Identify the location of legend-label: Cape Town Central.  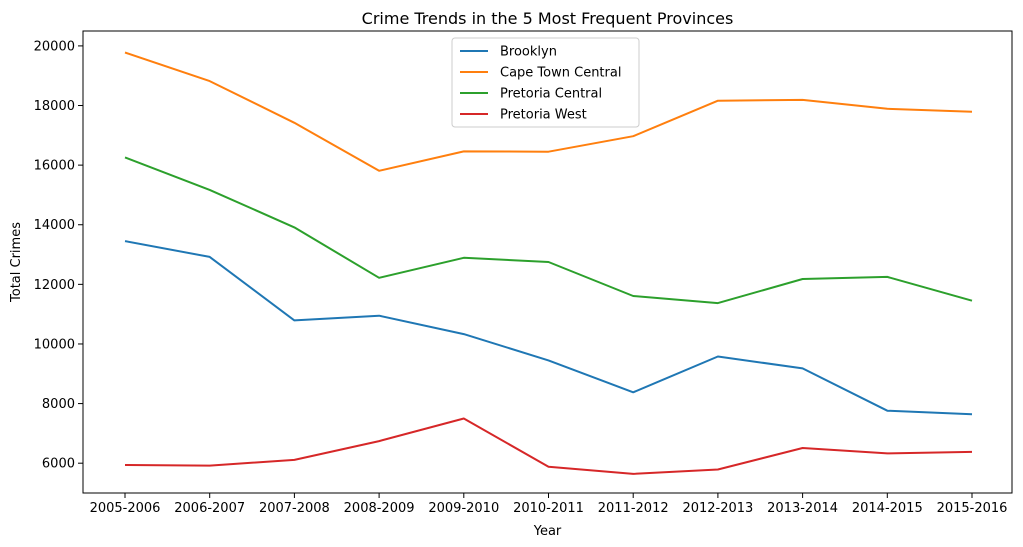
(560, 73).